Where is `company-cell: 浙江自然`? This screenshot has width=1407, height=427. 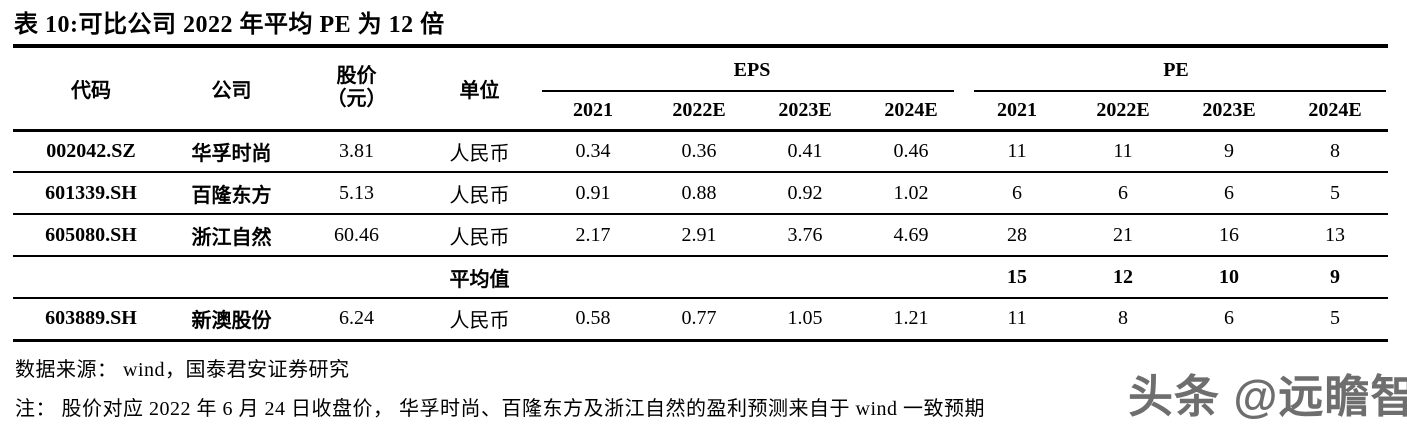
company-cell: 浙江自然 is located at coordinates (231, 237).